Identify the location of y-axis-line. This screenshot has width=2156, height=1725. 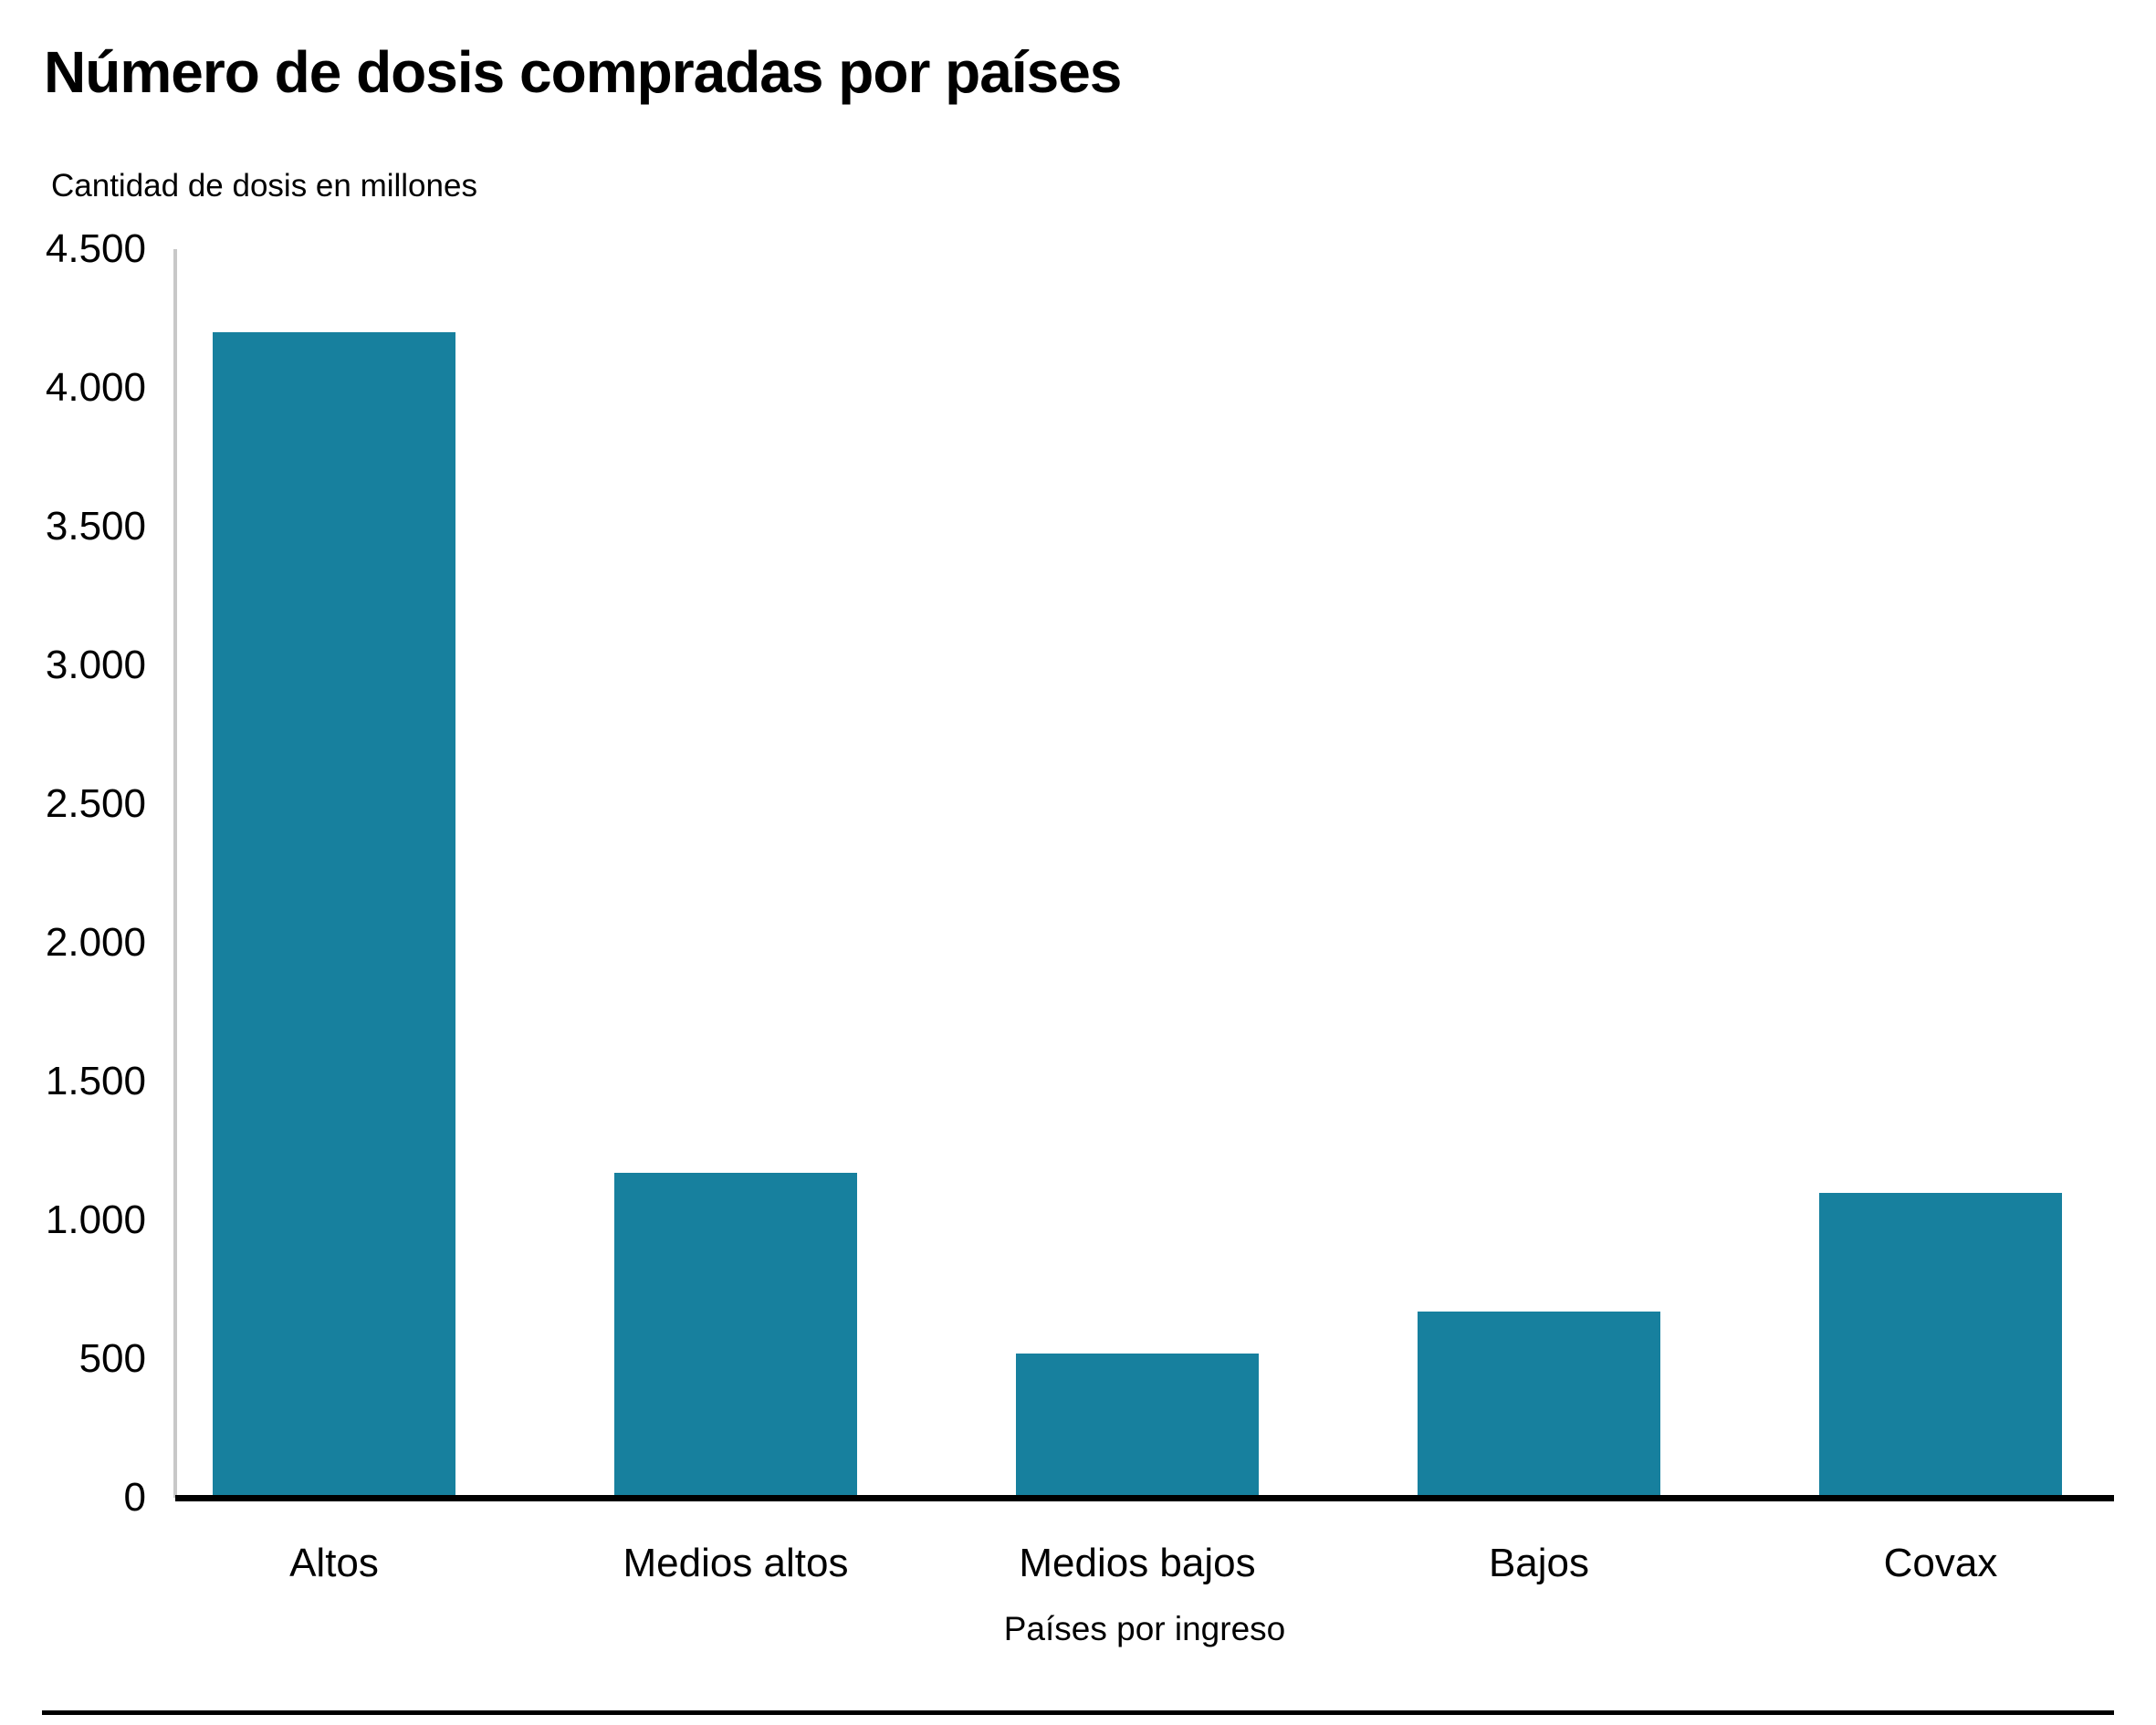
(175, 873).